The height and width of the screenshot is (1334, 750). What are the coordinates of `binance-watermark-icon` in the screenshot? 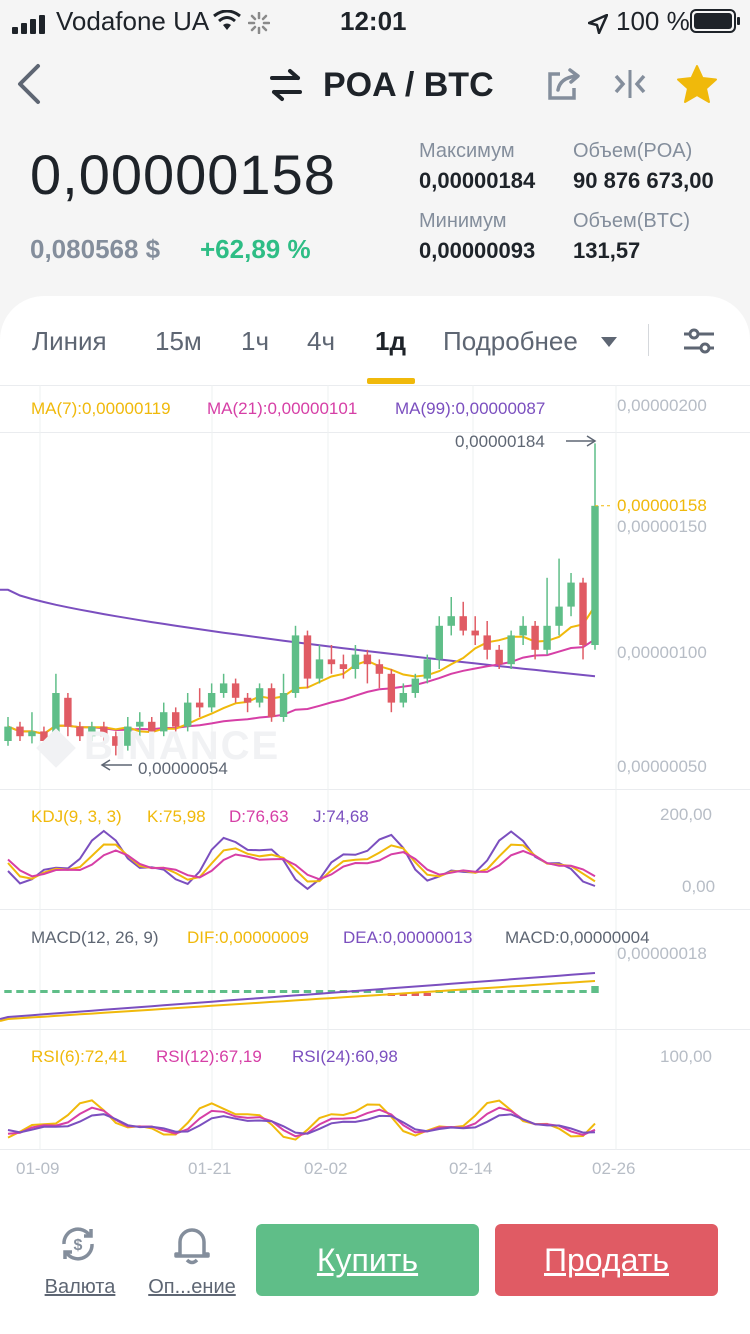 It's located at (56, 748).